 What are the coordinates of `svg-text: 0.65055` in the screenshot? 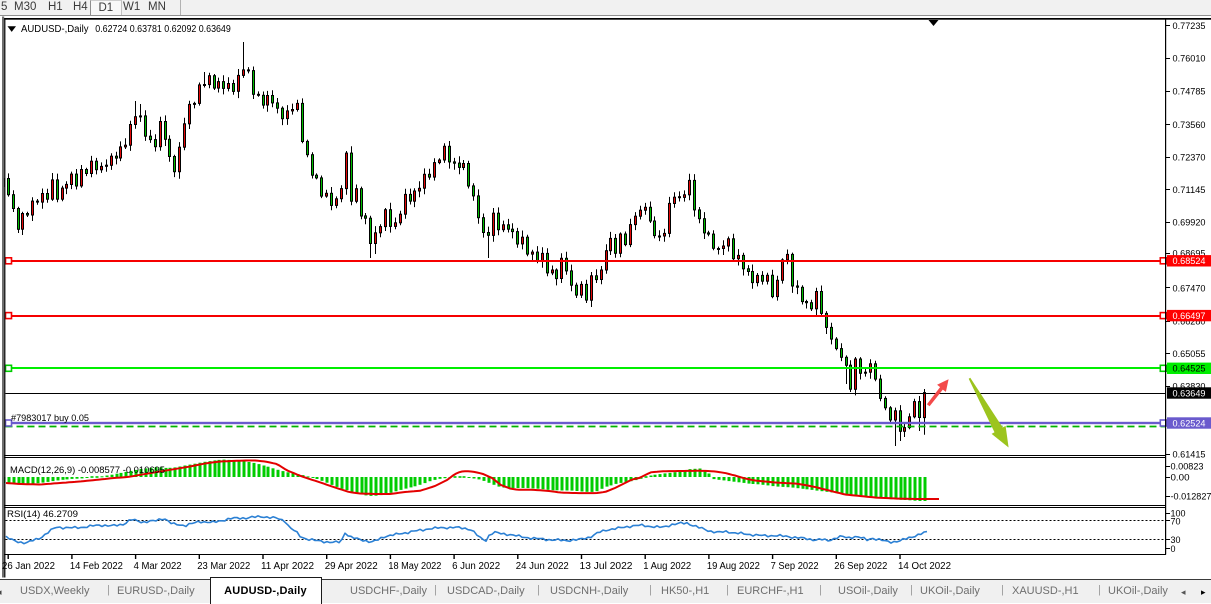 It's located at (1189, 354).